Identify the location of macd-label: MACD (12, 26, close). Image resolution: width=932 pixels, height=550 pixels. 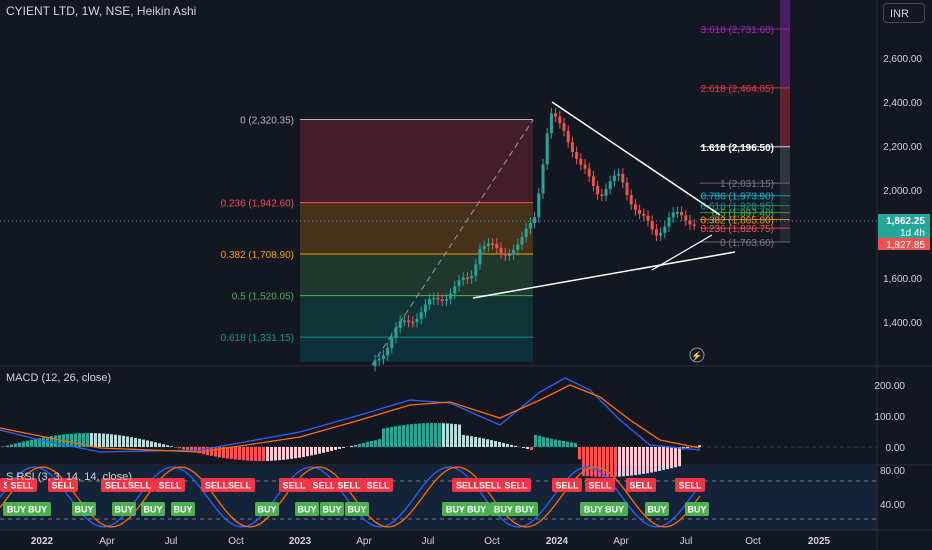
(59, 378).